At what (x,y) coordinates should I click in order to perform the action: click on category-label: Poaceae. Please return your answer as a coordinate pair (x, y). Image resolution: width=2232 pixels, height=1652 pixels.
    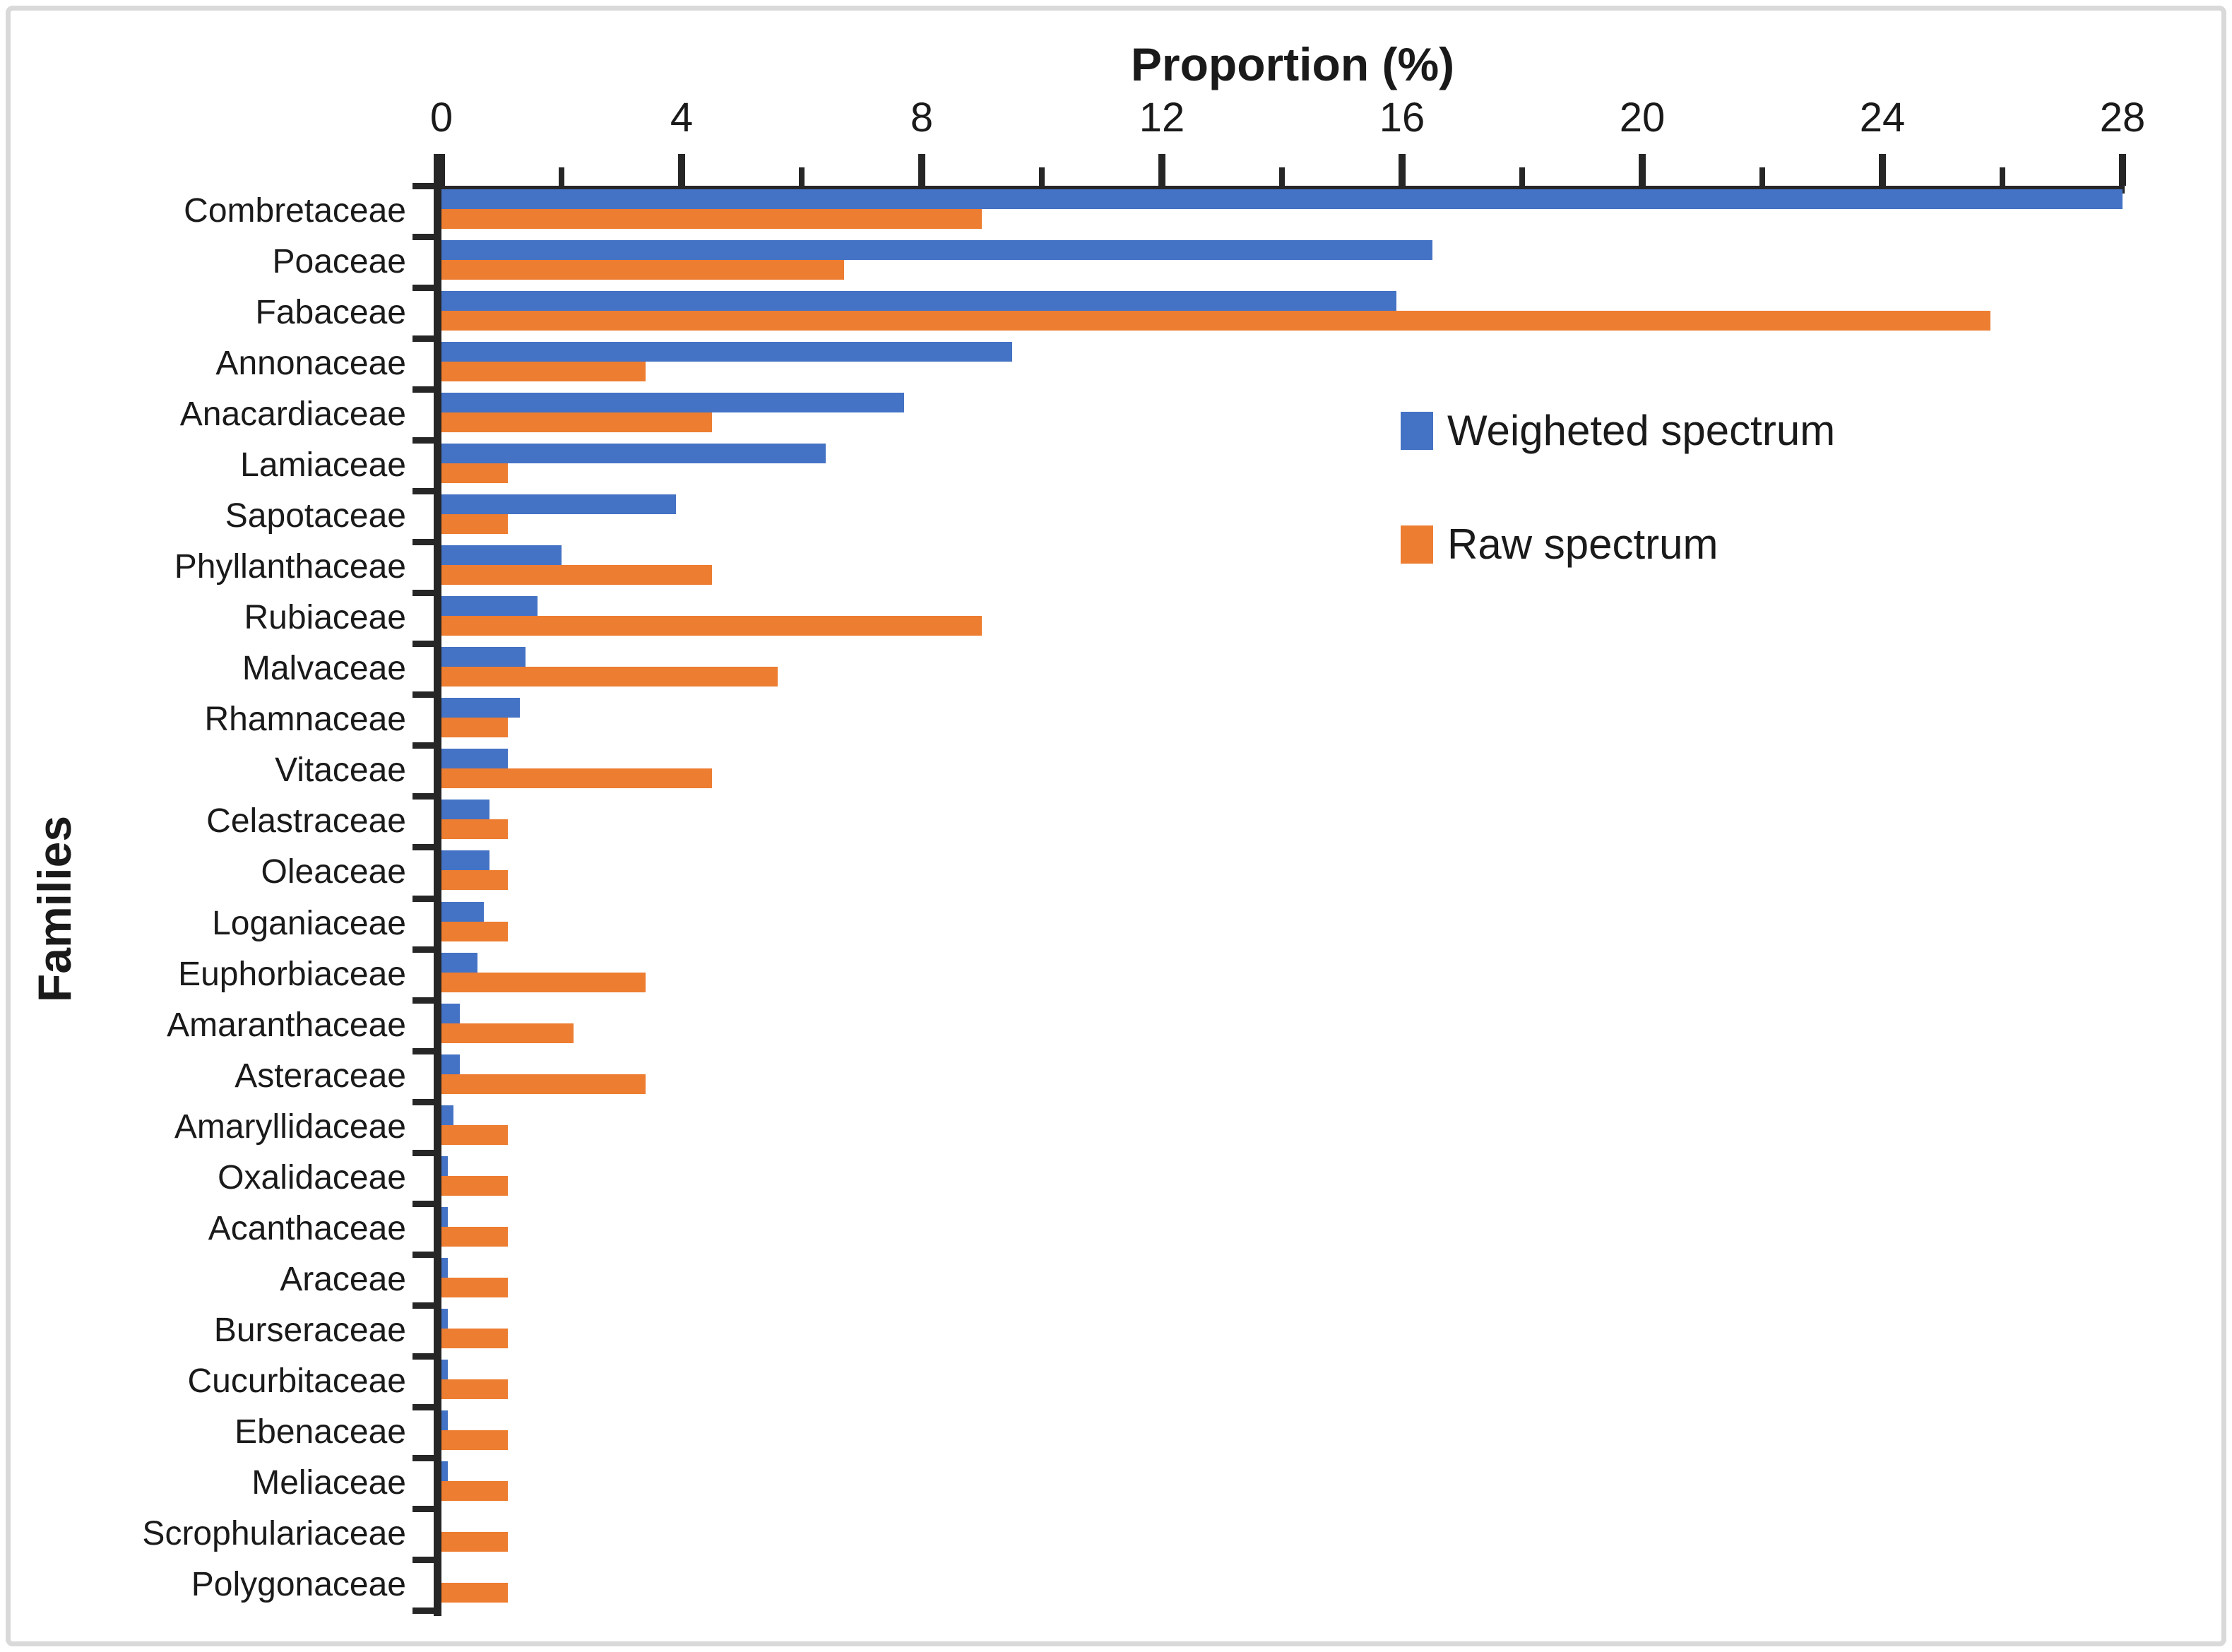
    Looking at the image, I should click on (339, 262).